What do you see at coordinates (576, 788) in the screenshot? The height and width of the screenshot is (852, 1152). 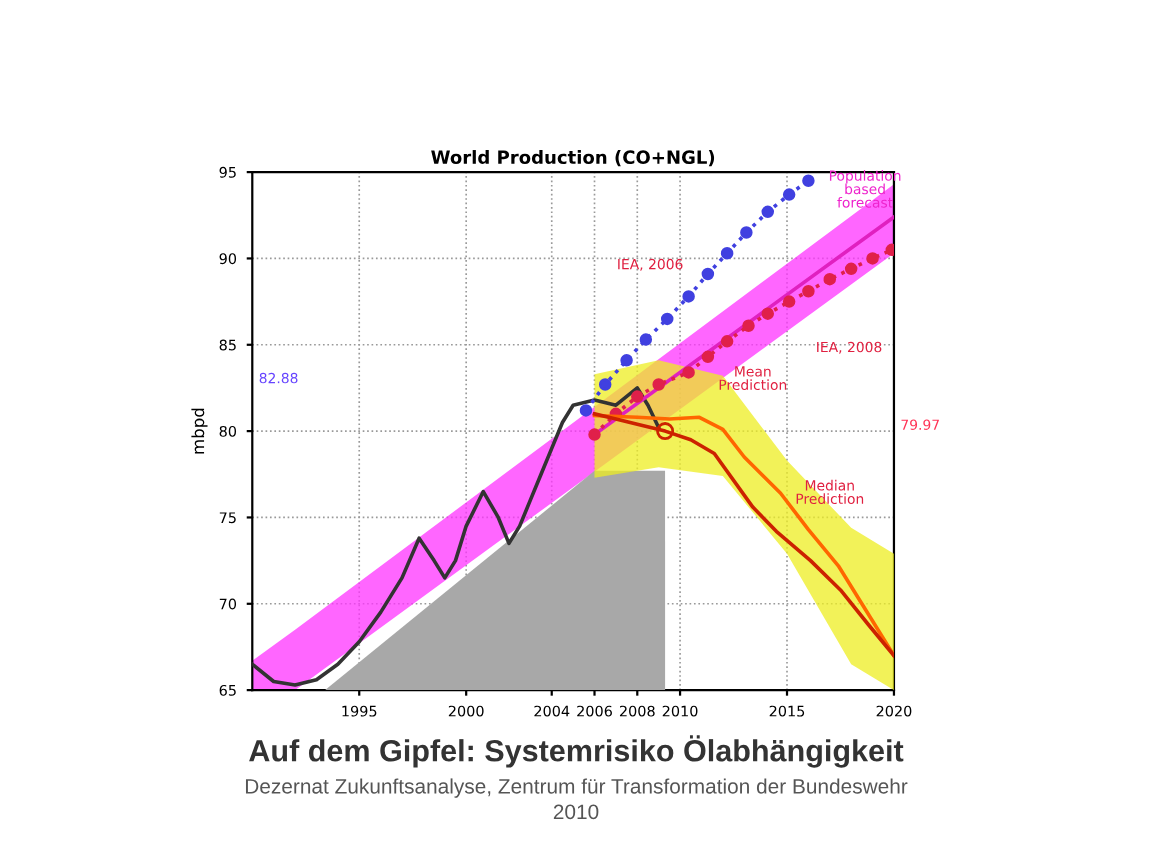 I see `text: Dezernat Zukunftsanalyse, Zentrum für Transformation der Bundeswehr` at bounding box center [576, 788].